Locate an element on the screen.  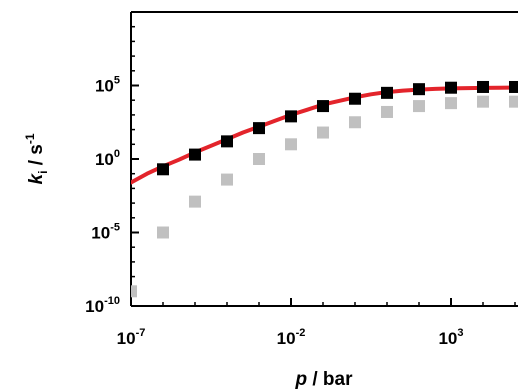
y-tick-label: 10⁰ is located at coordinates (107, 158).